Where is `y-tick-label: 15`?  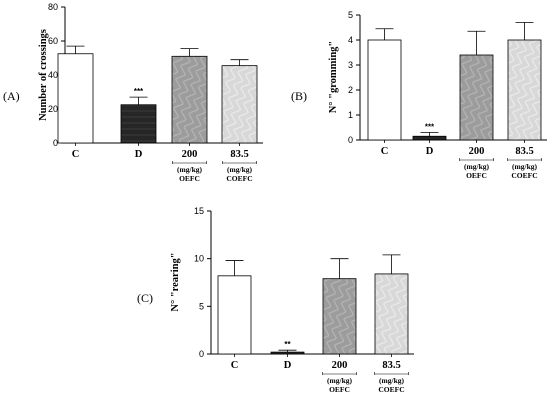
y-tick-label: 15 is located at coordinates (199, 211).